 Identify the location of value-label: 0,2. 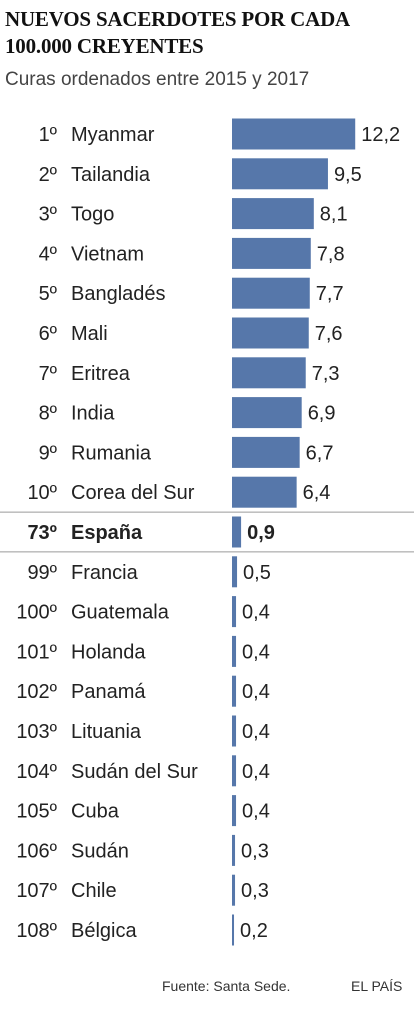
(254, 931).